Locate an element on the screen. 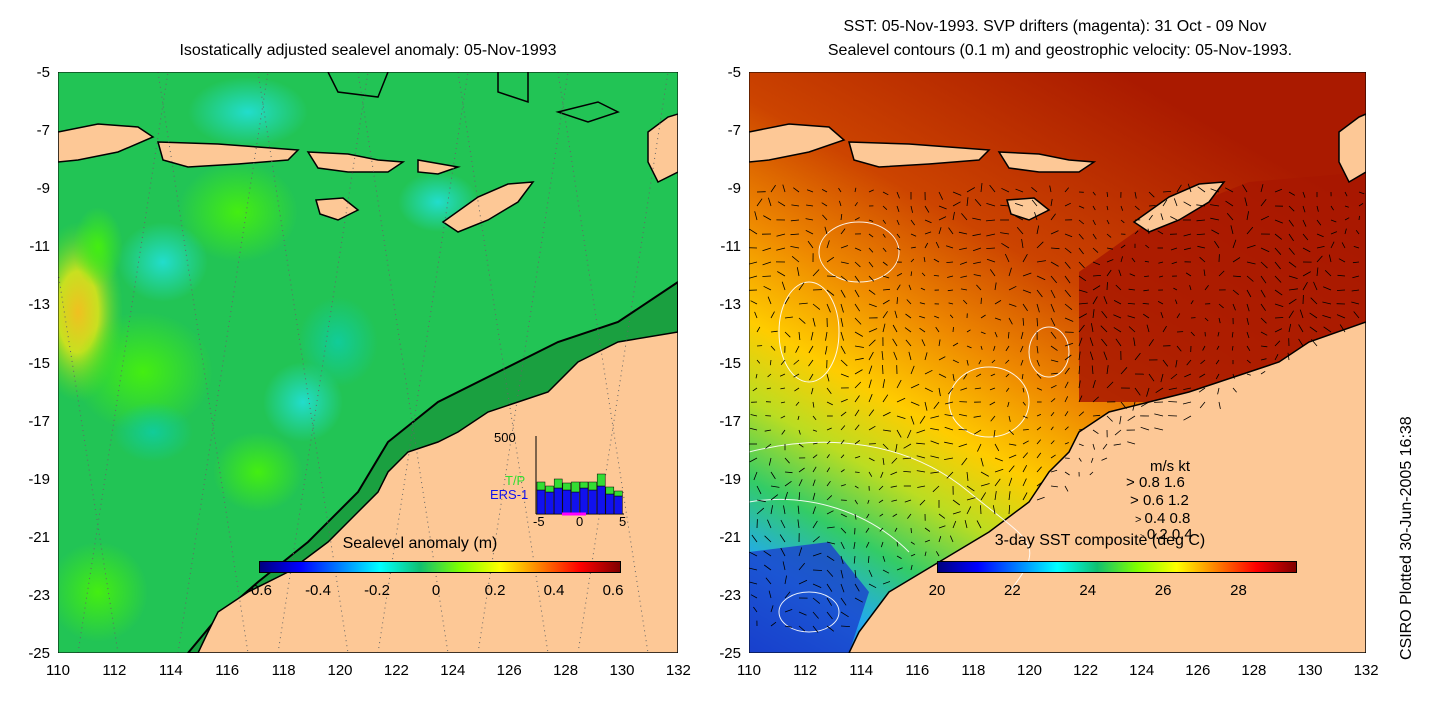 The width and height of the screenshot is (1440, 720). inset-legend-tp: T/P is located at coordinates (515, 480).